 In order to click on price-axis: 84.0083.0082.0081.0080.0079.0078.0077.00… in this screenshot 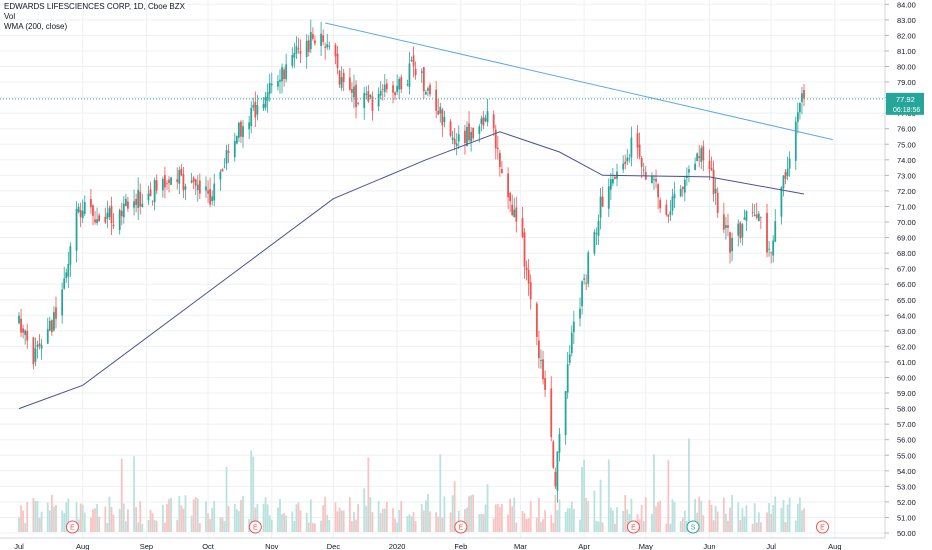, I will do `click(900, 269)`.